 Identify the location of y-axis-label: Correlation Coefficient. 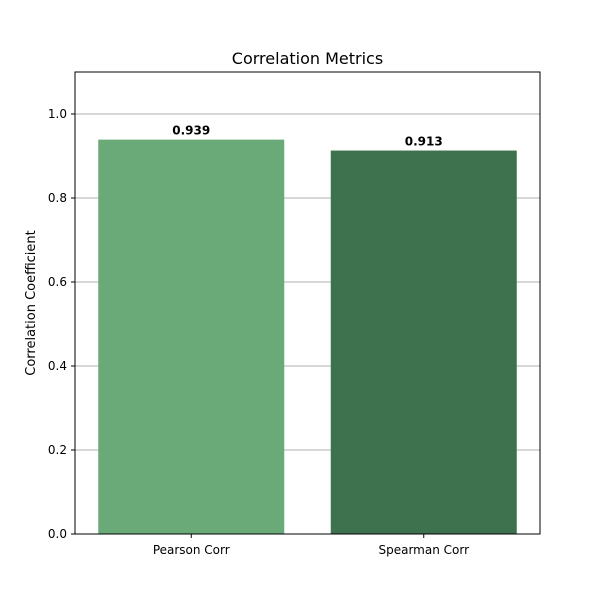
(31, 303).